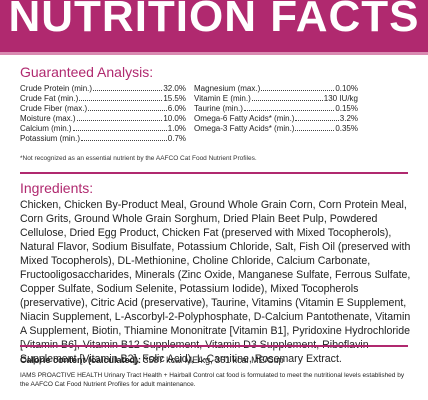 The image size is (428, 400). Describe the element at coordinates (176, 138) in the screenshot. I see `nutrient-value: 0.7%` at that location.